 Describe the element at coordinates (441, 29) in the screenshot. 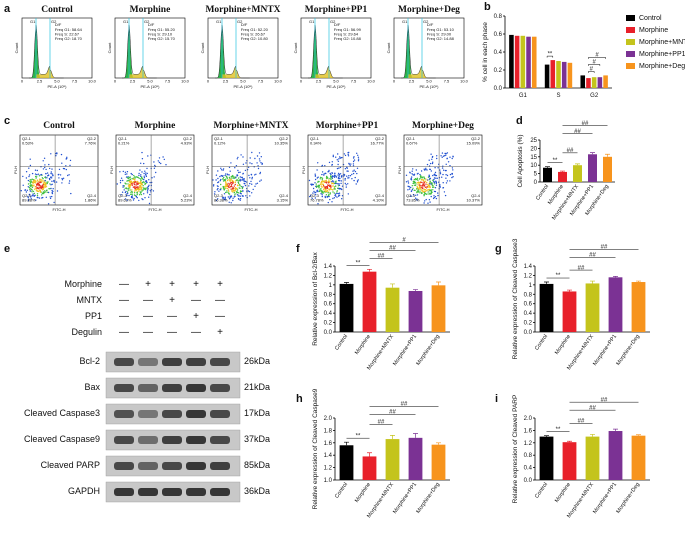

I see `freq-stat: Freq G1: 53.10` at that location.